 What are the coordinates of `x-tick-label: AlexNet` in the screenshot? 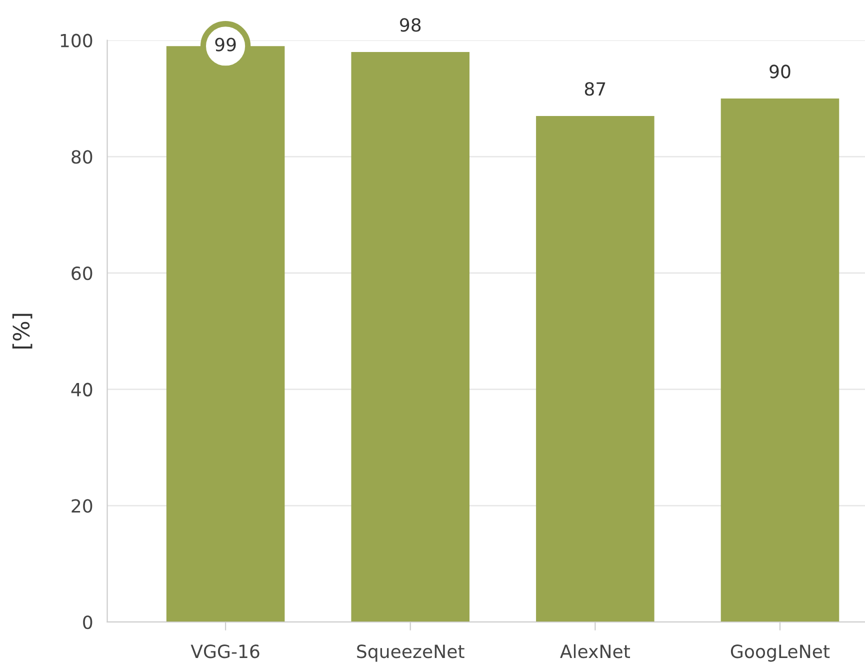 It's located at (595, 651).